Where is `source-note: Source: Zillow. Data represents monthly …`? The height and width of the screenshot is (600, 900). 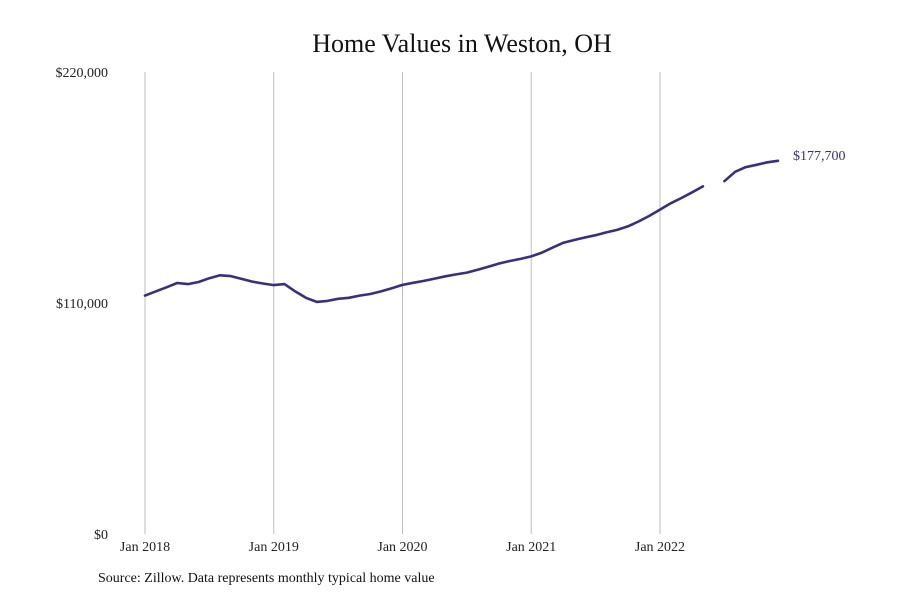
source-note: Source: Zillow. Data represents monthly … is located at coordinates (266, 578).